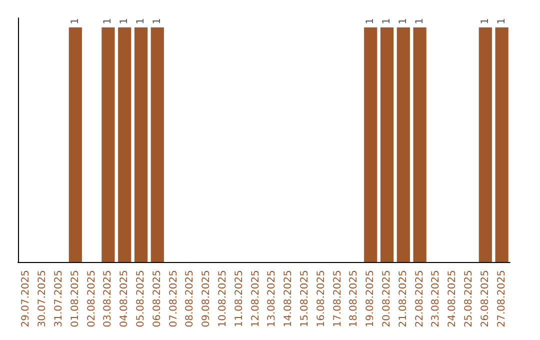 Image resolution: width=540 pixels, height=340 pixels. What do you see at coordinates (420, 299) in the screenshot?
I see `x-tick-label: 22.08.2025` at bounding box center [420, 299].